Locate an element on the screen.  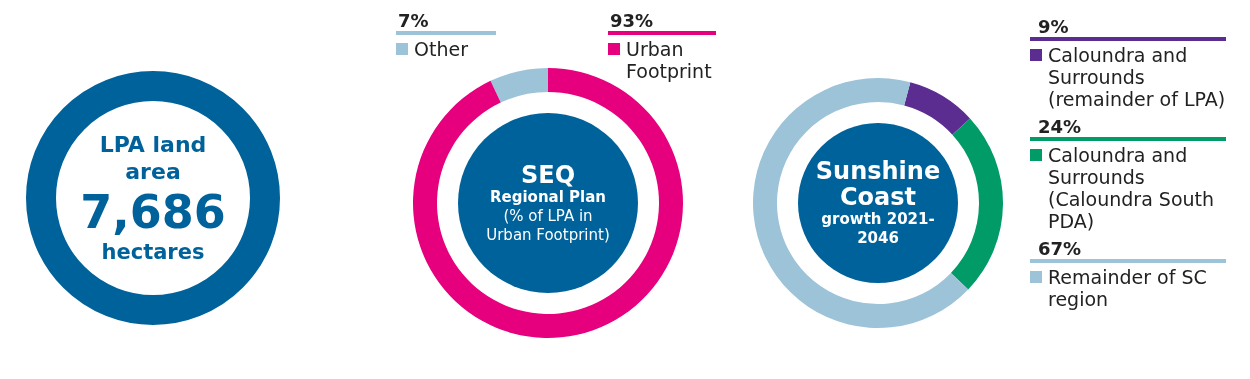
legend-label: Remainder of SC region is located at coordinates (1128, 288).